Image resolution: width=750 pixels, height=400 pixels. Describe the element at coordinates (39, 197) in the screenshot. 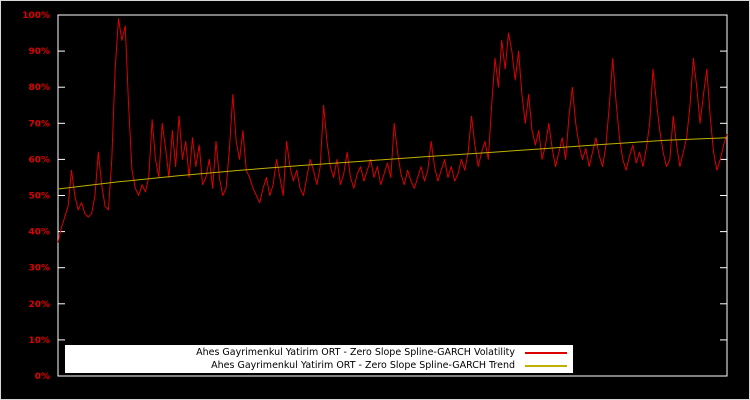

I see `y-tick-label: 50%` at that location.